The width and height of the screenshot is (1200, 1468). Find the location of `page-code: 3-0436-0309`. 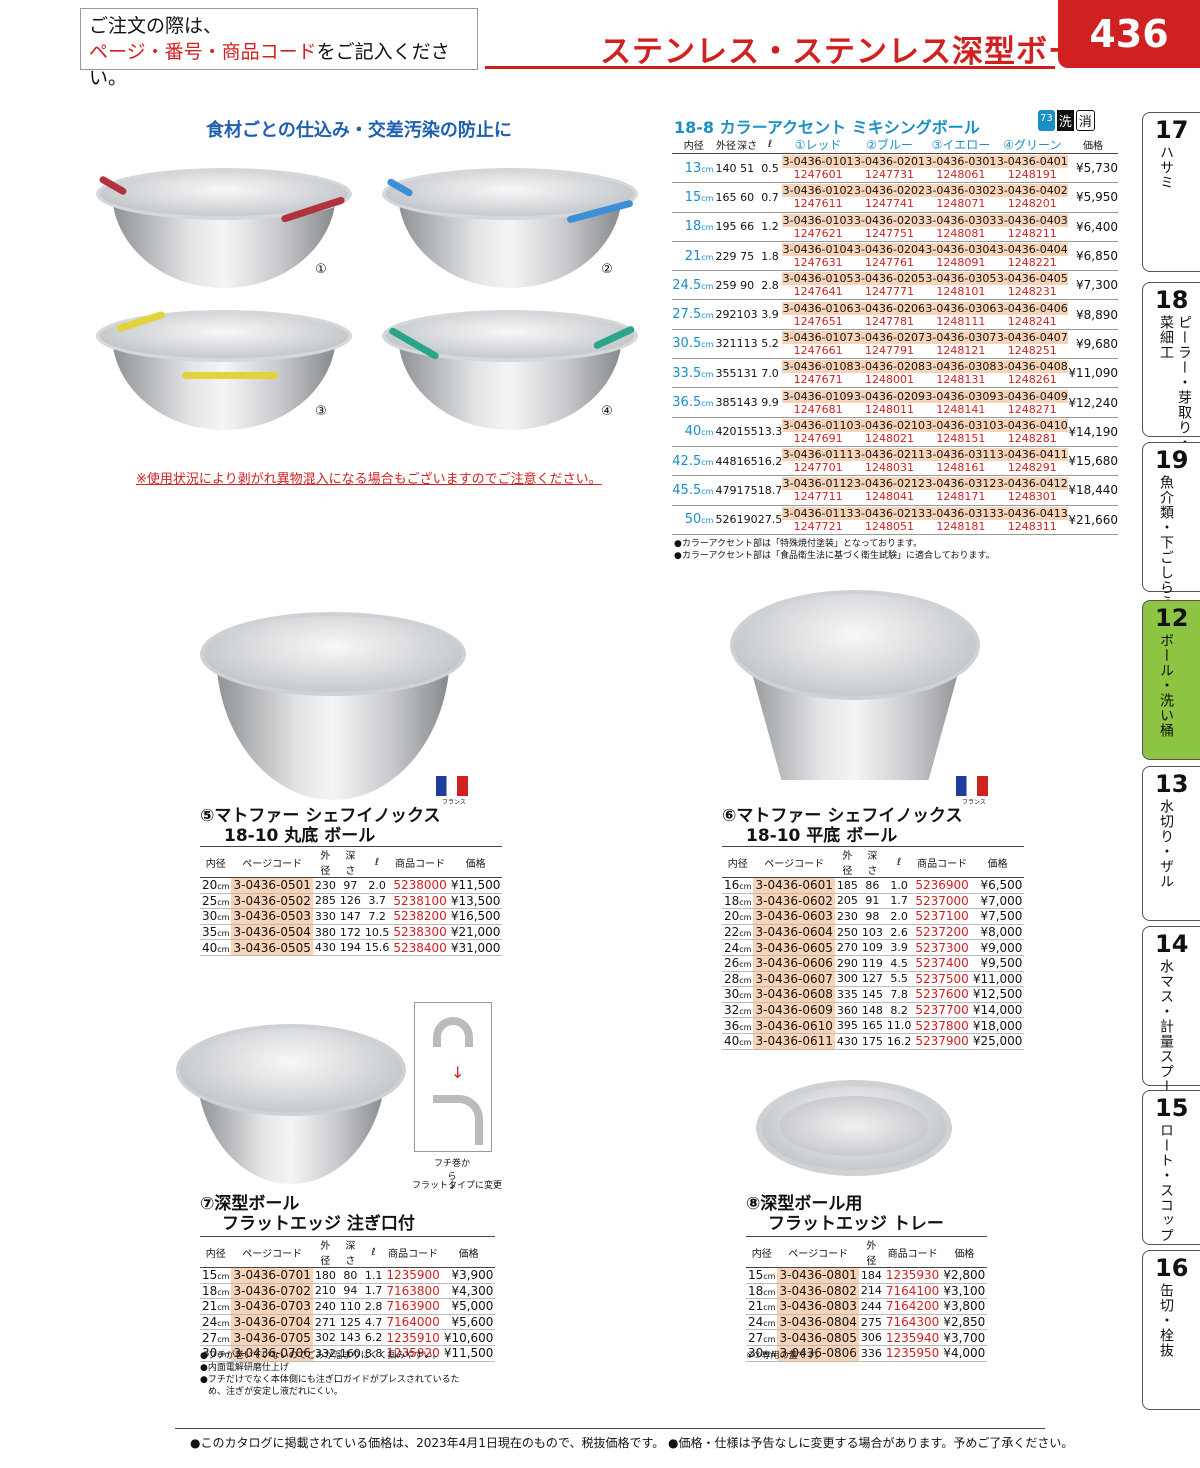

page-code: 3-0436-0309 is located at coordinates (961, 396).